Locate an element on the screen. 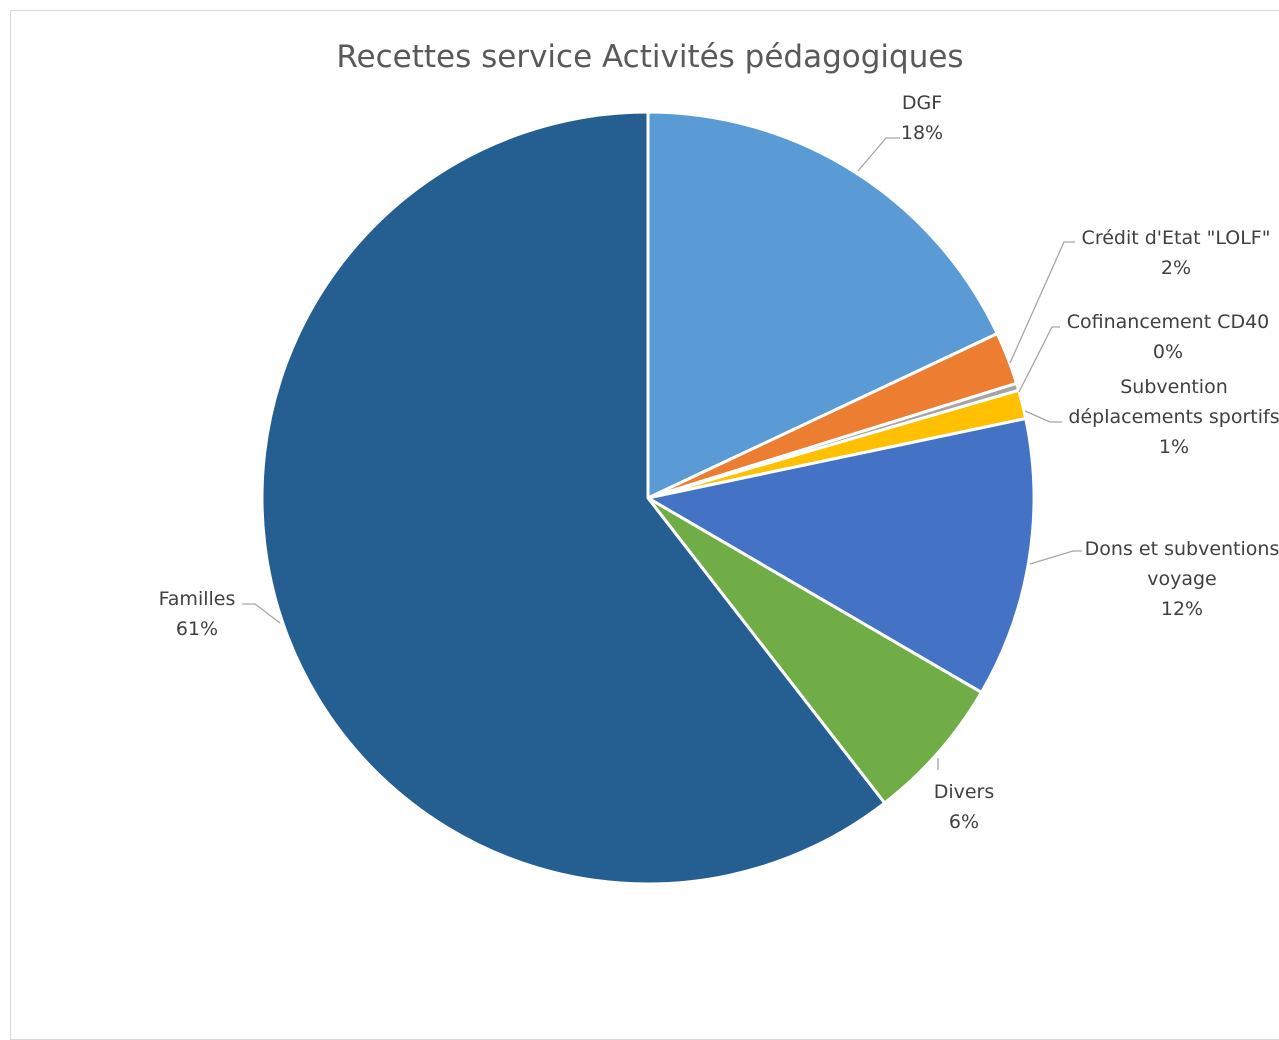  leader-line-credit-d-etat-lolf is located at coordinates (1042, 302).